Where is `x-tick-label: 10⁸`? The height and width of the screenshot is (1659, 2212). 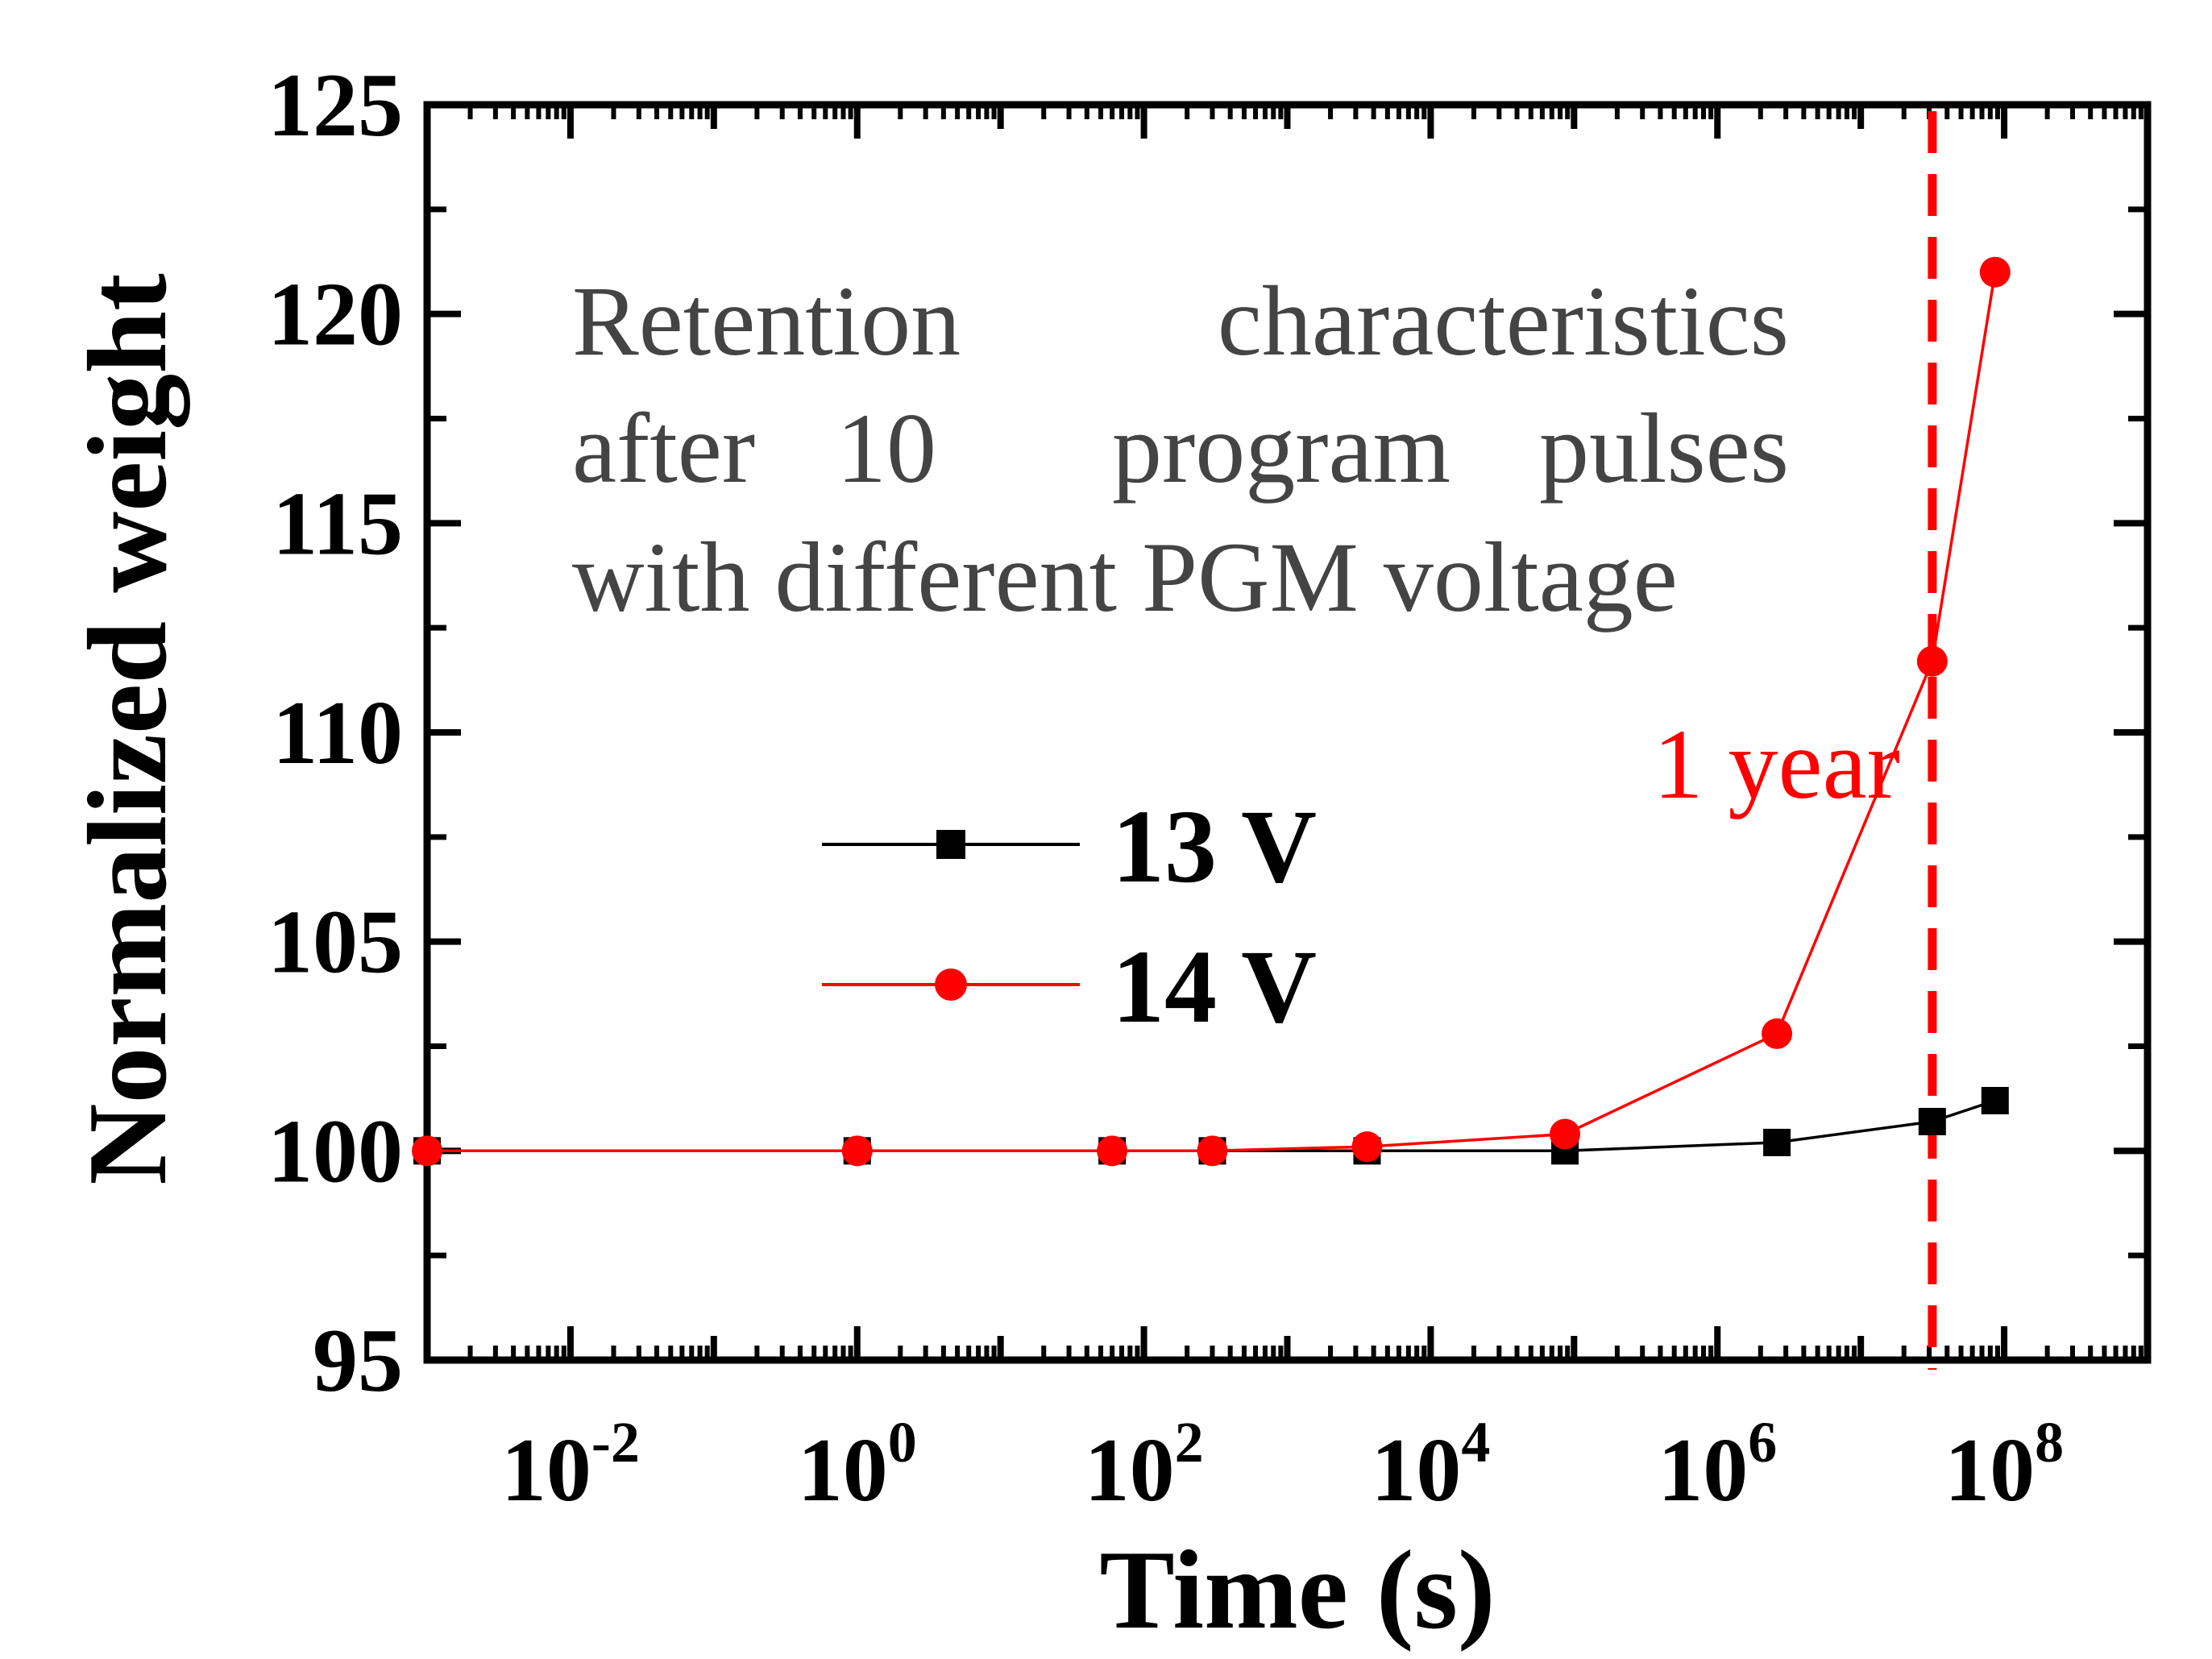
x-tick-label: 10⁸ is located at coordinates (2004, 1465).